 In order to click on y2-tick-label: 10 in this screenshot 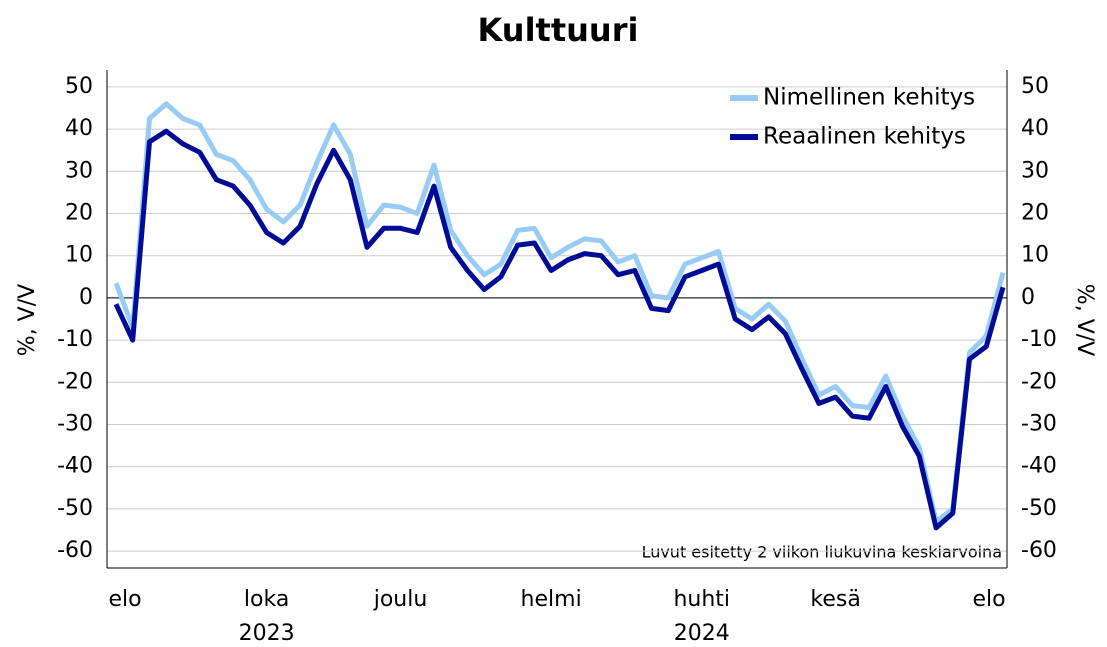, I will do `click(1035, 255)`.